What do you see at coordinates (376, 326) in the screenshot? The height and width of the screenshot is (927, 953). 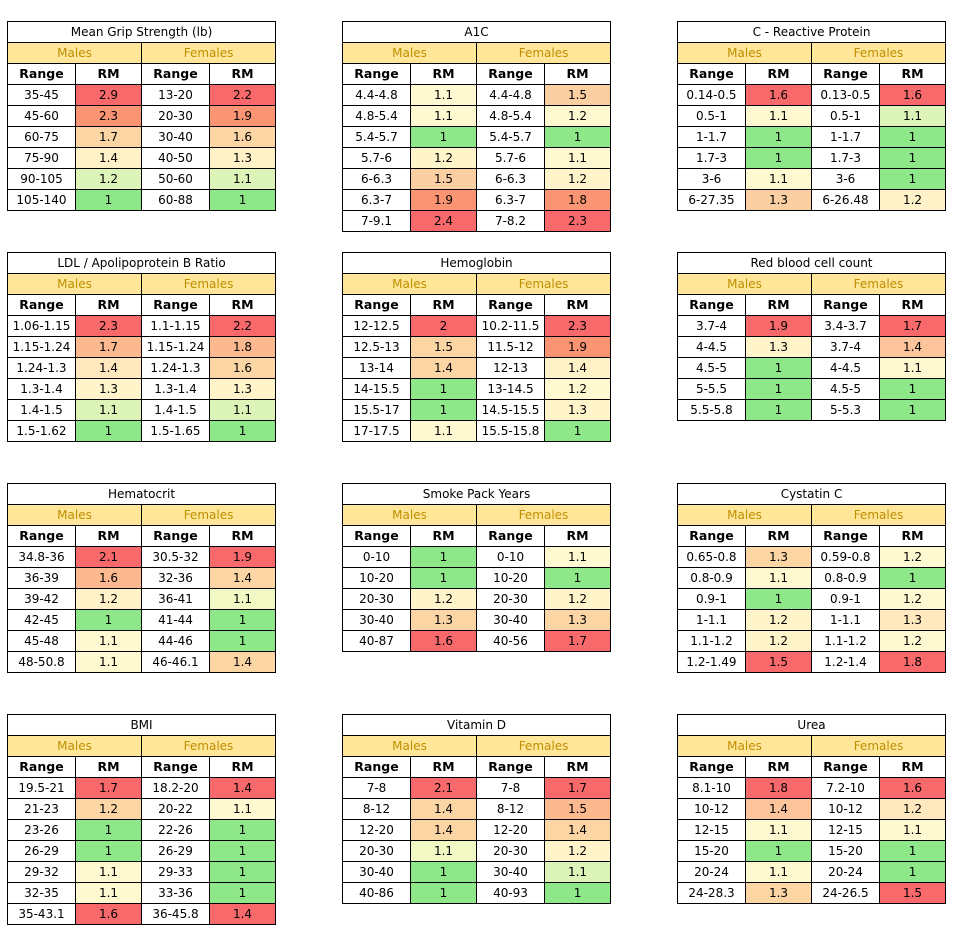 I see `male-range-cell: 12-12.5` at bounding box center [376, 326].